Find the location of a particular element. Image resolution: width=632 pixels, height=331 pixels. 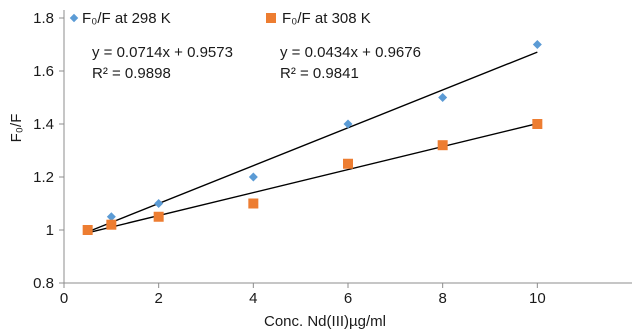

equation-298k: y = 0.0714x + 0.9573 is located at coordinates (162, 52).